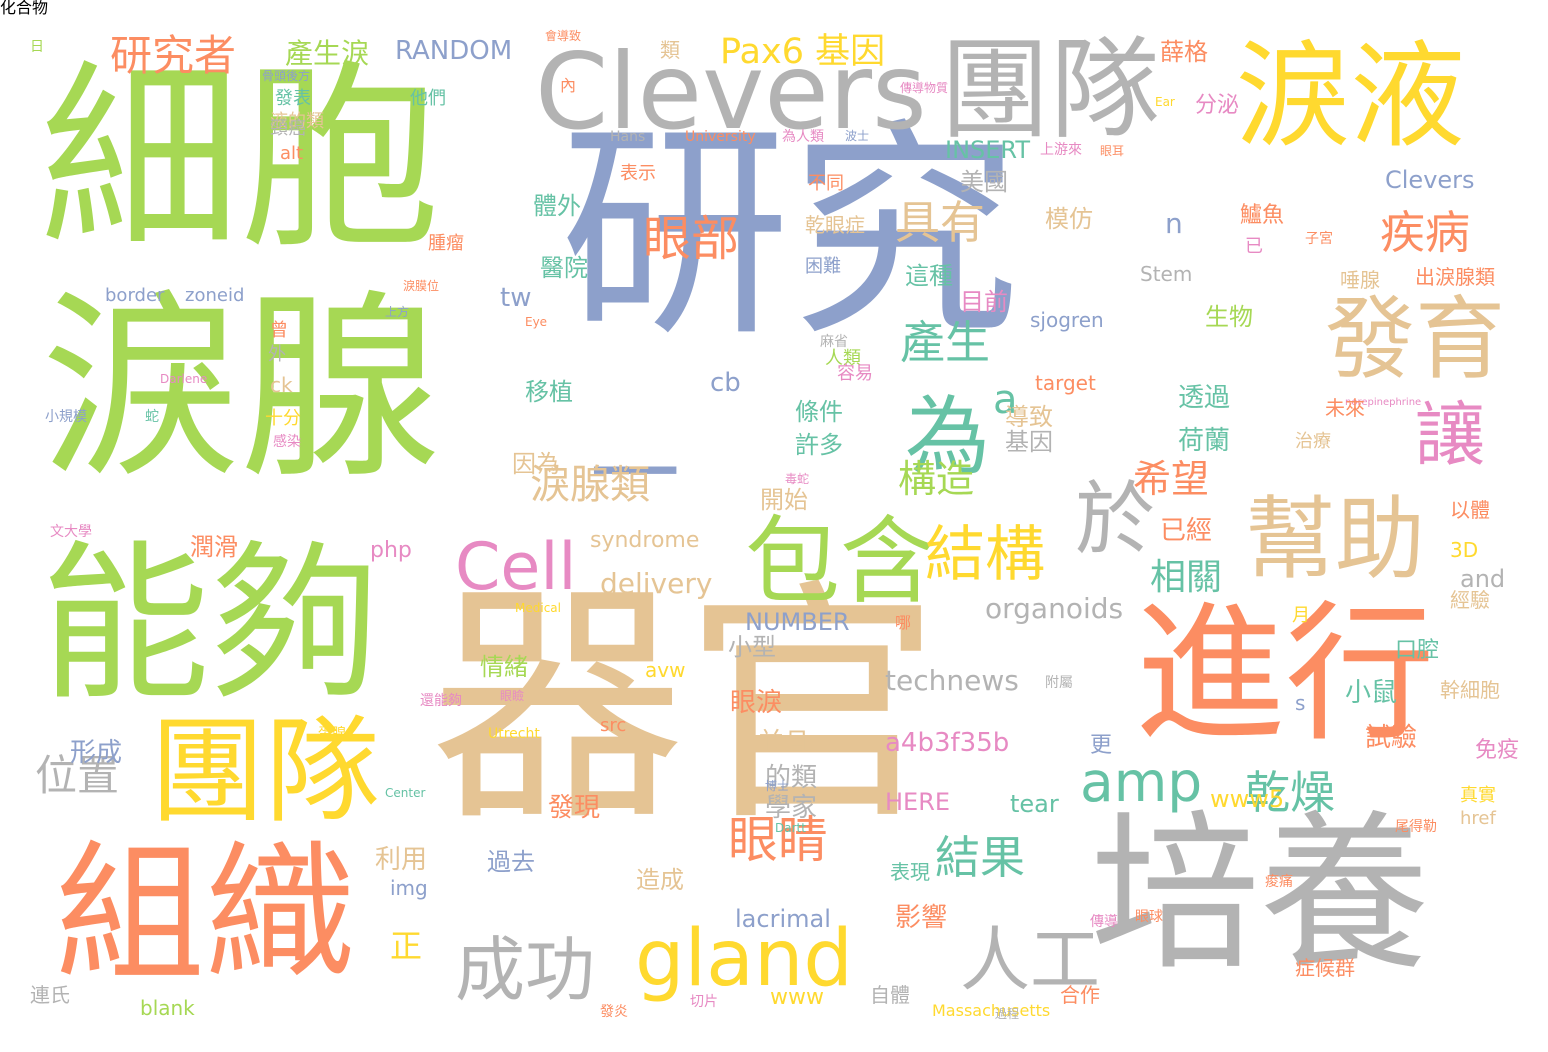 This screenshot has width=1548, height=1052. I want to click on word-cloud-word: 發育, so click(1415, 339).